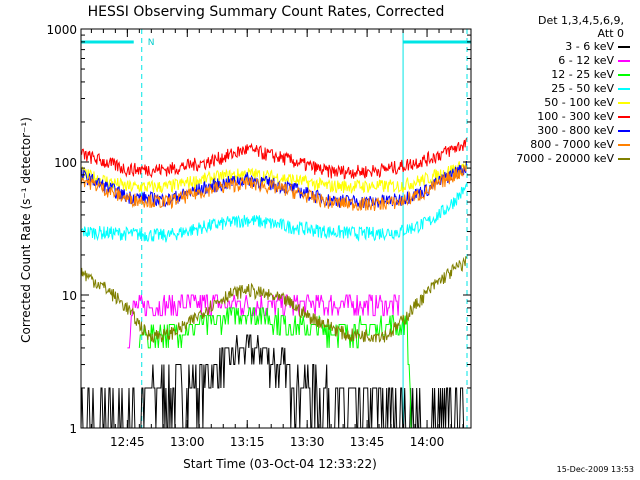 The image size is (640, 480). I want to click on x-tick-label: 12:45, so click(127, 442).